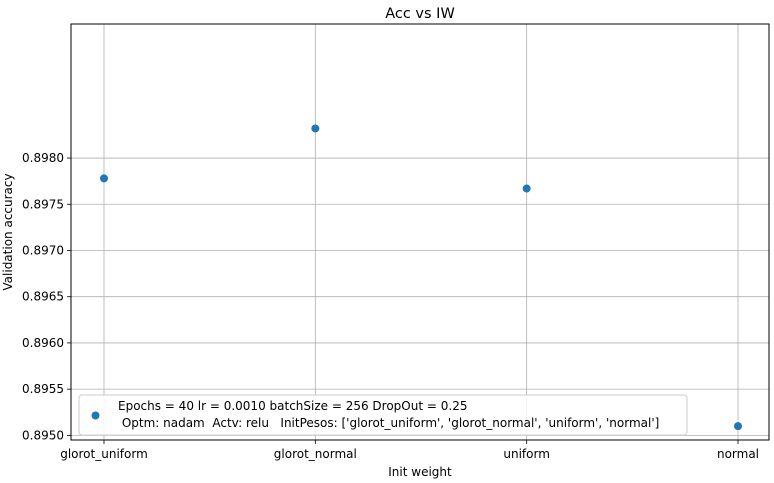  What do you see at coordinates (526, 188) in the screenshot?
I see `data-point-uniform` at bounding box center [526, 188].